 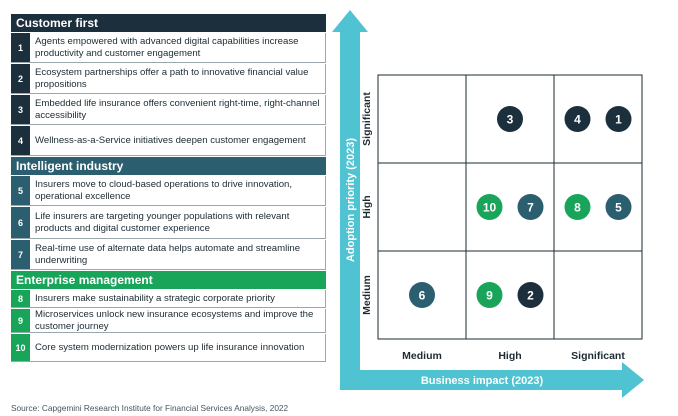 What do you see at coordinates (367, 119) in the screenshot?
I see `y-tick-label: Significant` at bounding box center [367, 119].